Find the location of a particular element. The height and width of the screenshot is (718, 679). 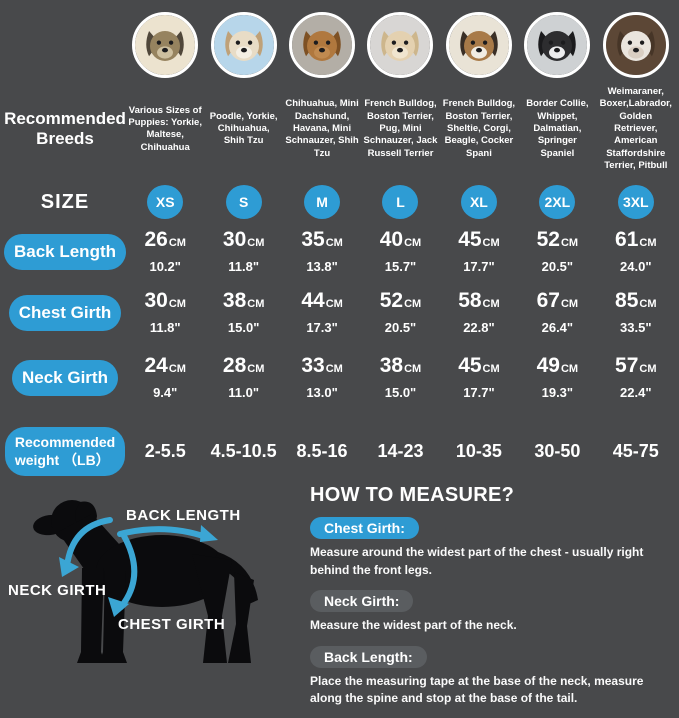

dog-photo-pitbull is located at coordinates (635, 45).